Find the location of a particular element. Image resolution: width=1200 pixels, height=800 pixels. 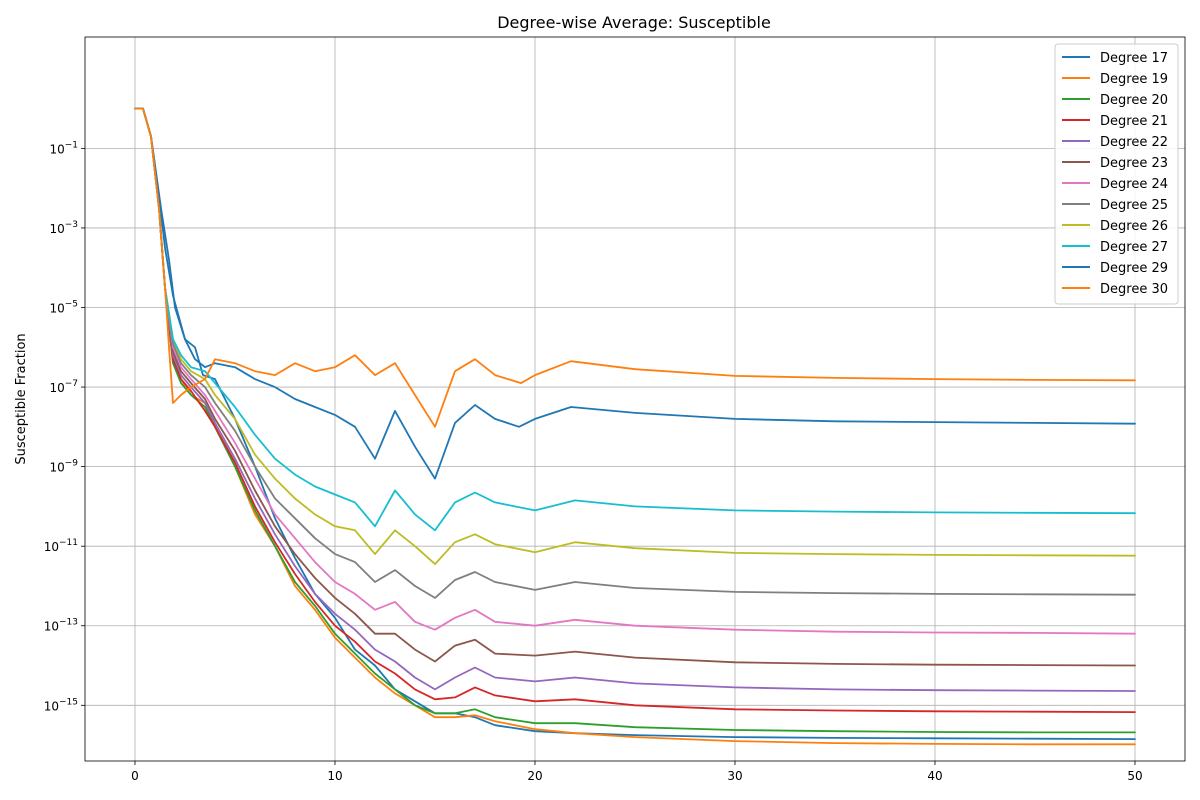

legend-entry: Degree 26 is located at coordinates (1134, 226).